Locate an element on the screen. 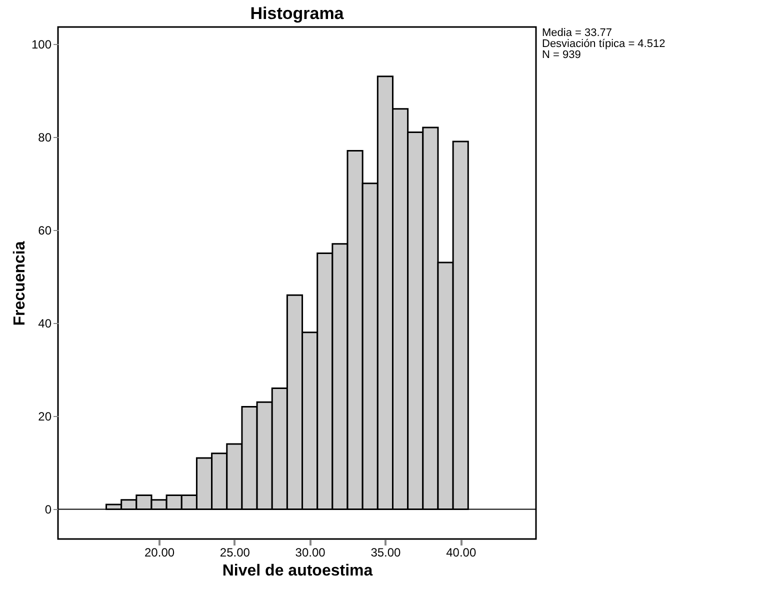 The width and height of the screenshot is (759, 611). y-tick-label: 60 is located at coordinates (45, 230).